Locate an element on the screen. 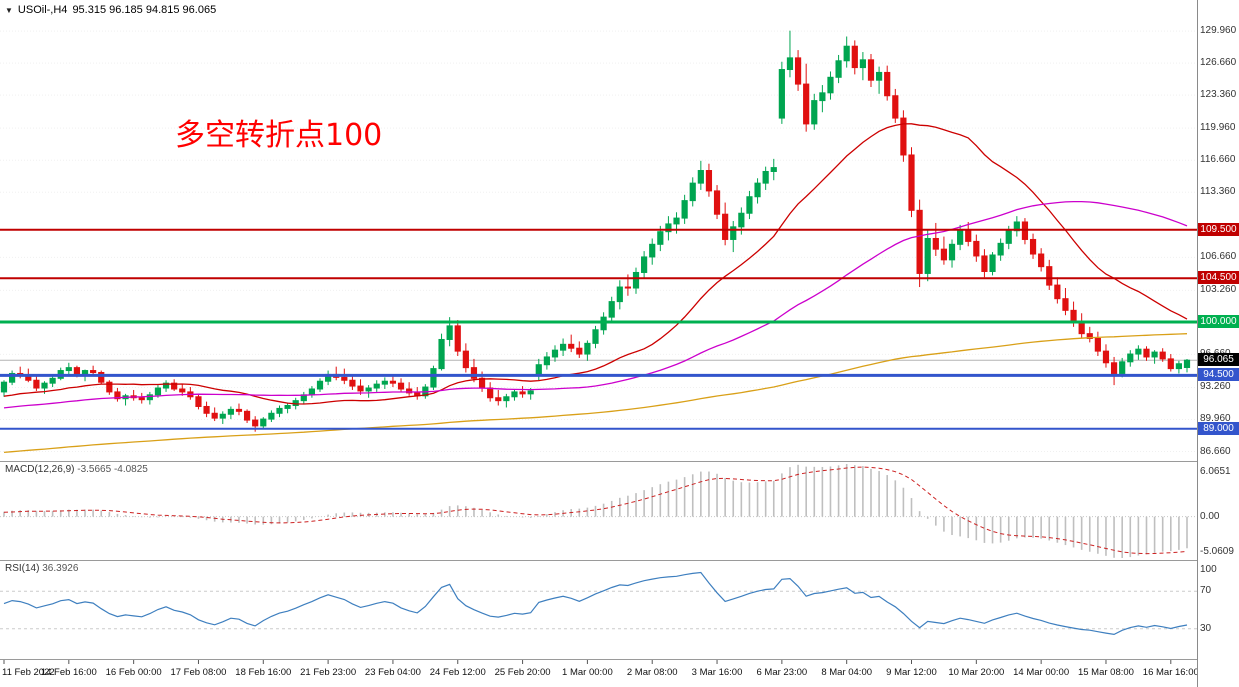 This screenshot has width=1239, height=687. rsi-line is located at coordinates (595, 603).